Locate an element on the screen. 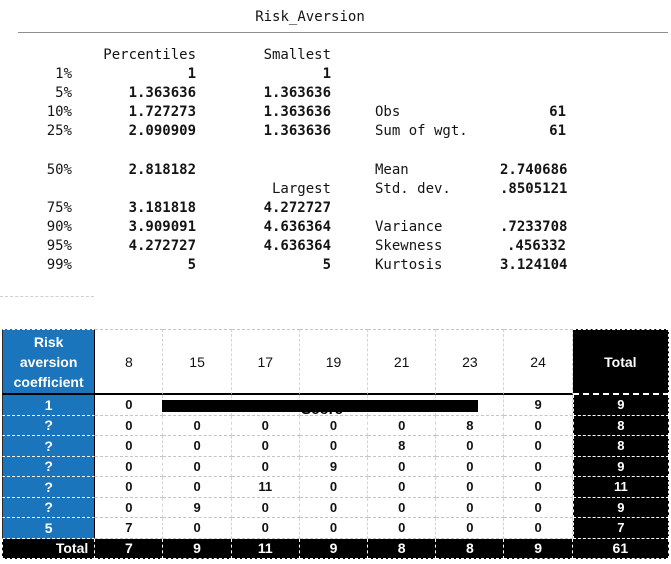 The width and height of the screenshot is (671, 564). crosstab-row: ? 0 9 0 0 0 0 0 9 is located at coordinates (335, 507).